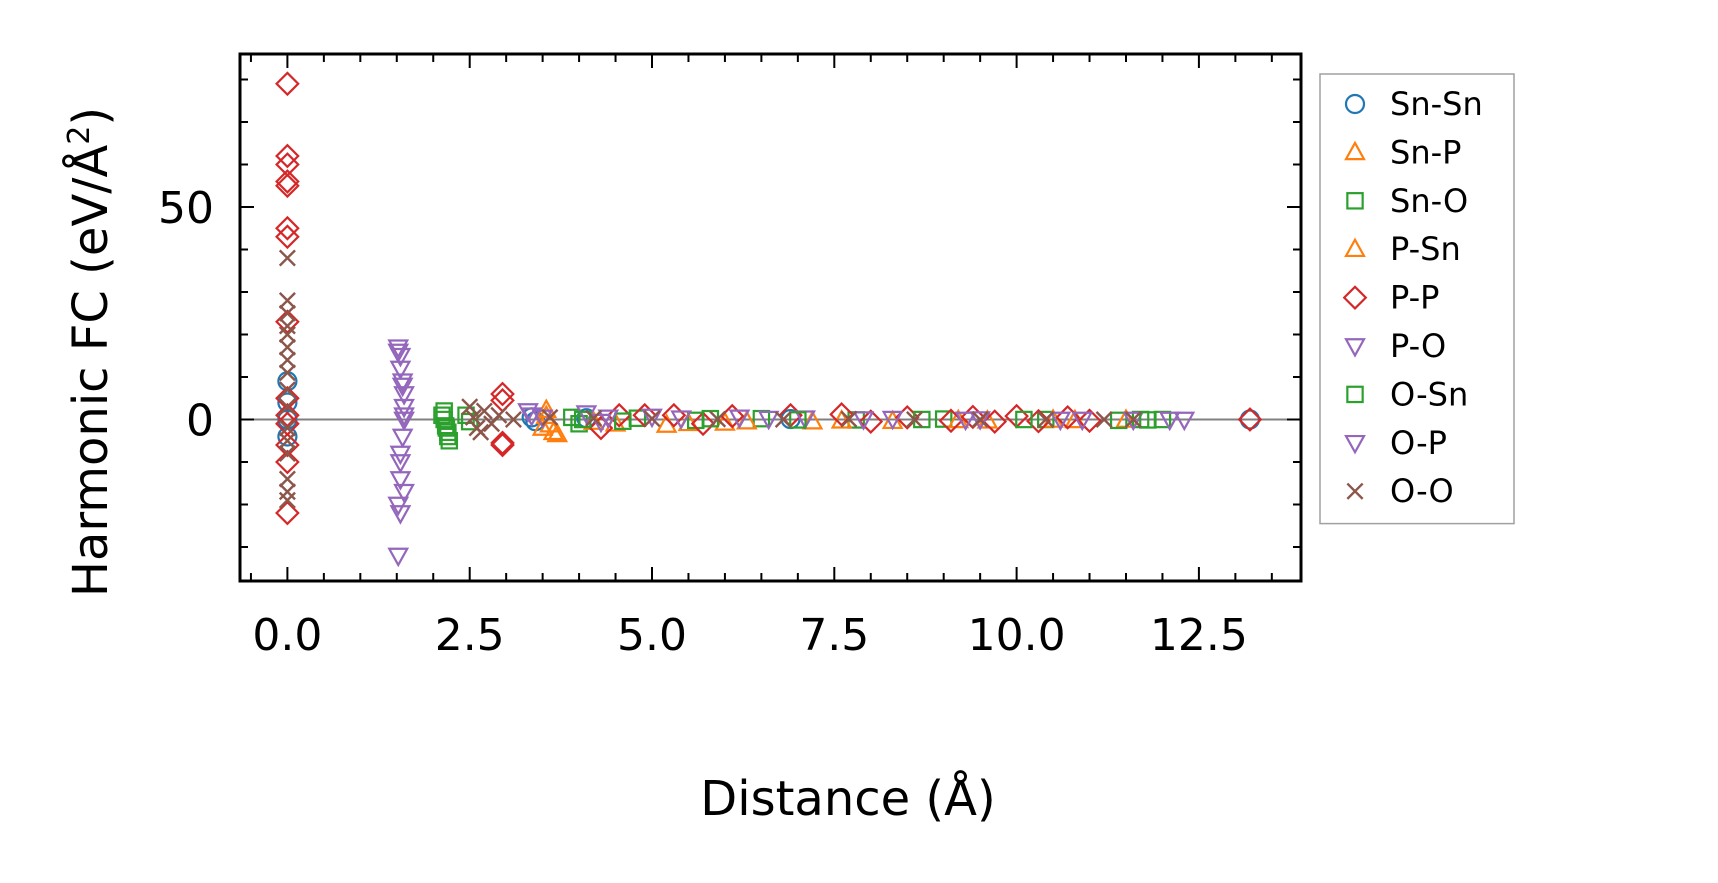  I want to click on x-tick-label: 7.5, so click(834, 635).